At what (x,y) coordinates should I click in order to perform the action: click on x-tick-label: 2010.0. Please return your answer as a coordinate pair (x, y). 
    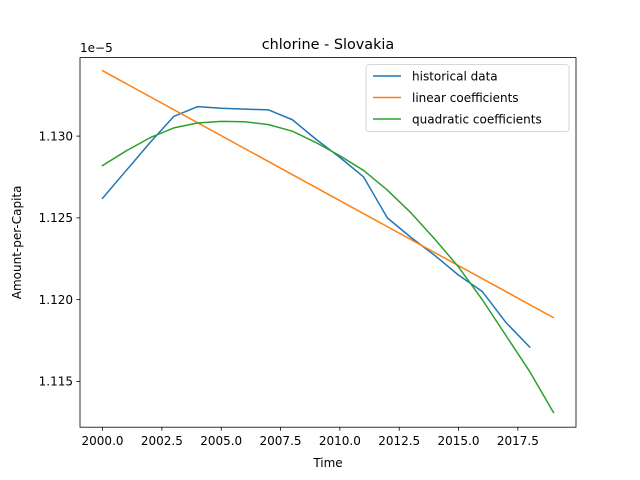
    Looking at the image, I should click on (340, 441).